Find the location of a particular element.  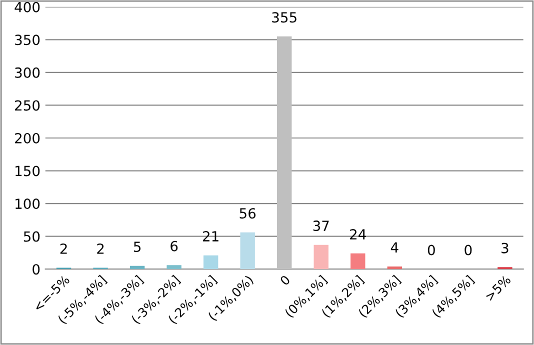

y-tick-label: 350 is located at coordinates (27, 40).